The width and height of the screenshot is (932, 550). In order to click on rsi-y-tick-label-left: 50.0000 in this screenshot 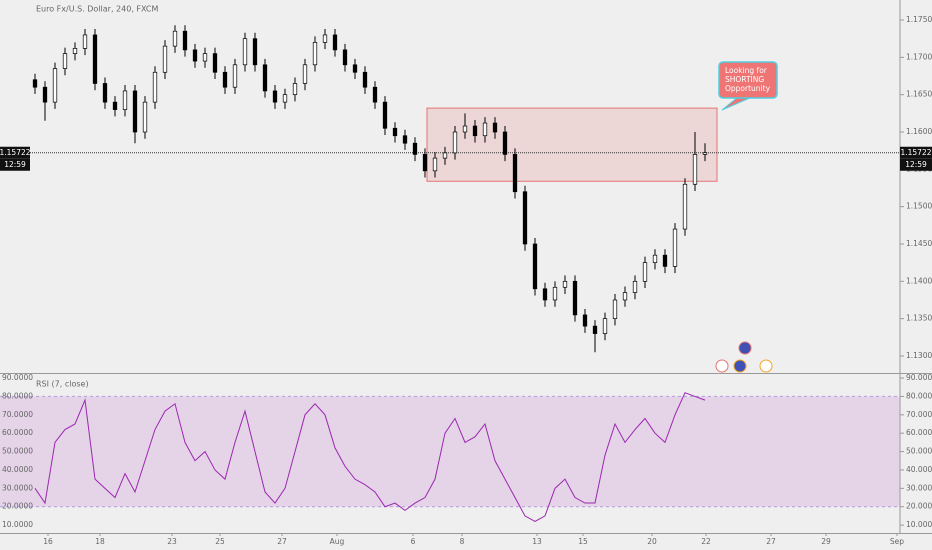, I will do `click(17, 451)`.